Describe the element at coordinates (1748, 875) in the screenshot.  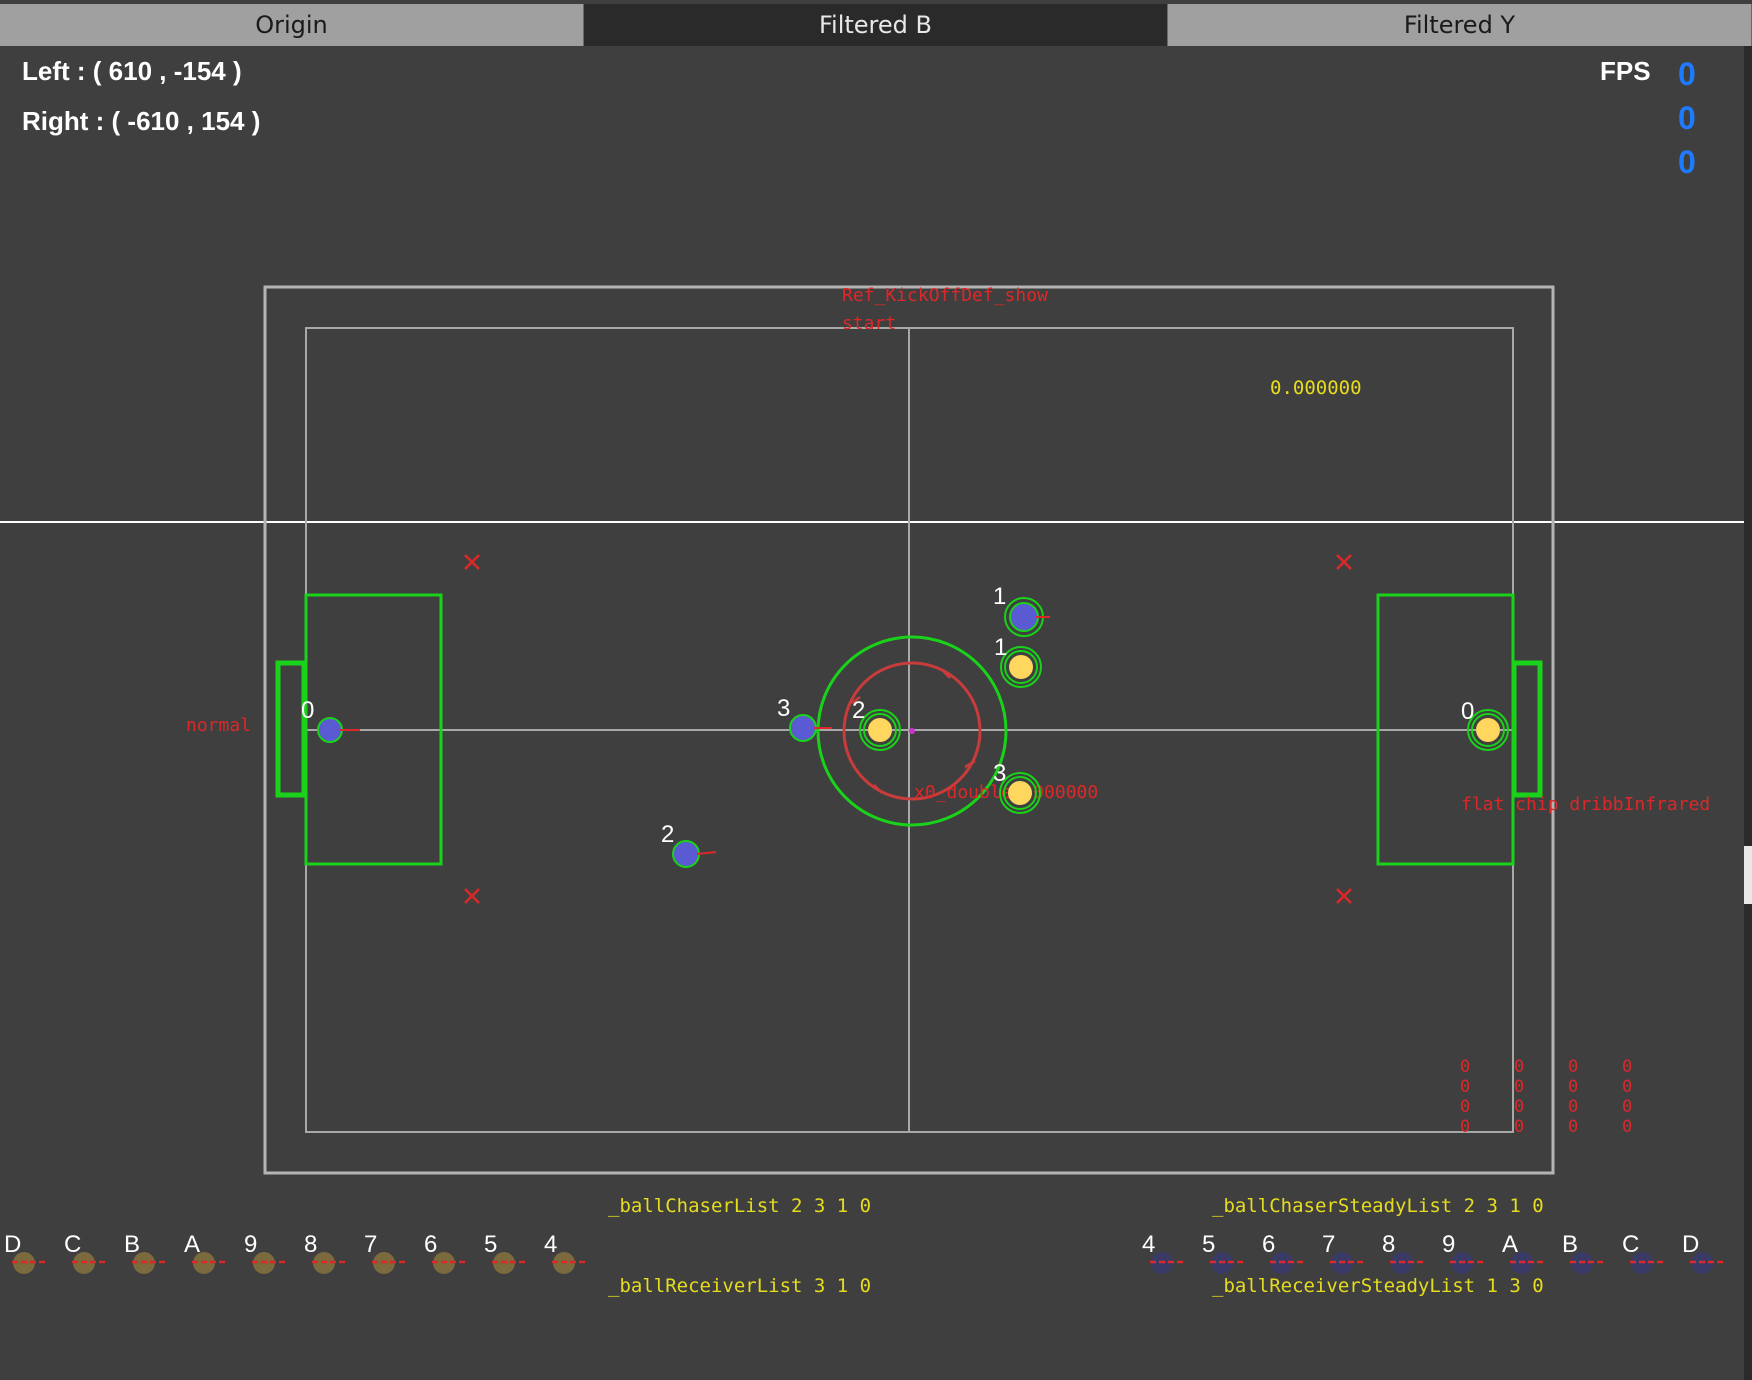
I see `scrollbar-thumb` at that location.